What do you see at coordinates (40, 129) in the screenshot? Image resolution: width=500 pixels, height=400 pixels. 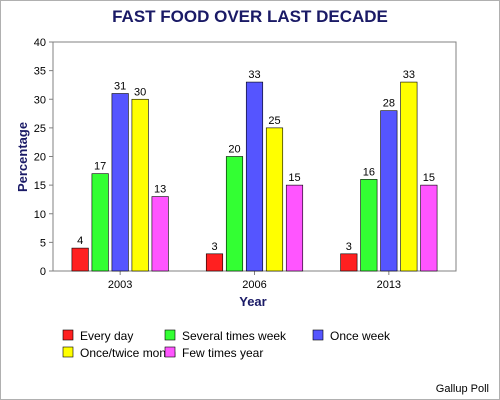 I see `y-tick-label: 25` at bounding box center [40, 129].